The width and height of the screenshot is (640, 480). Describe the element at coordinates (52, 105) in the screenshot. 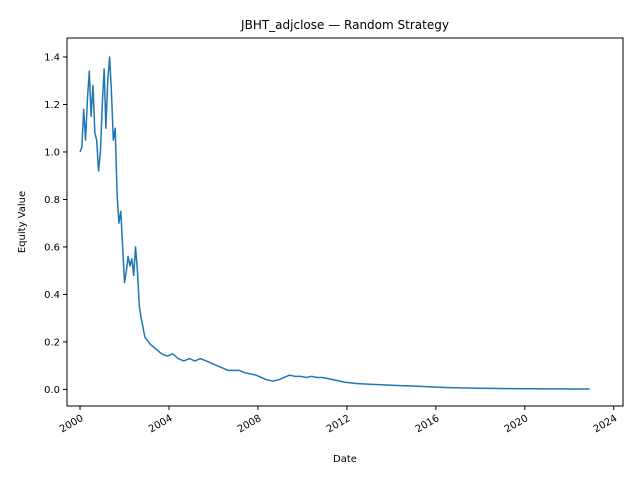

I see `y-tick-label: 1.2` at that location.